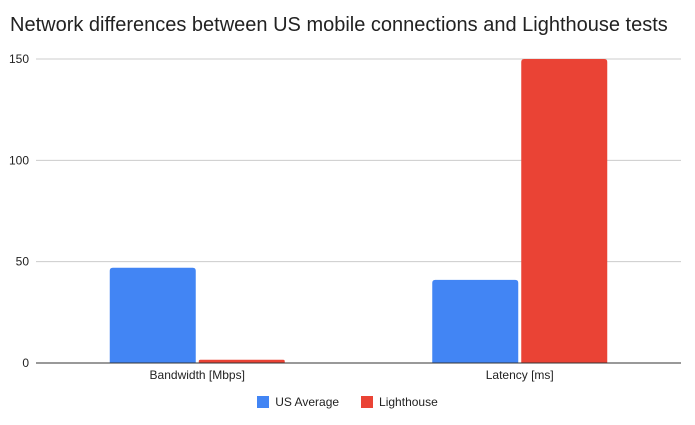  I want to click on y-tick-label: 150, so click(19, 59).